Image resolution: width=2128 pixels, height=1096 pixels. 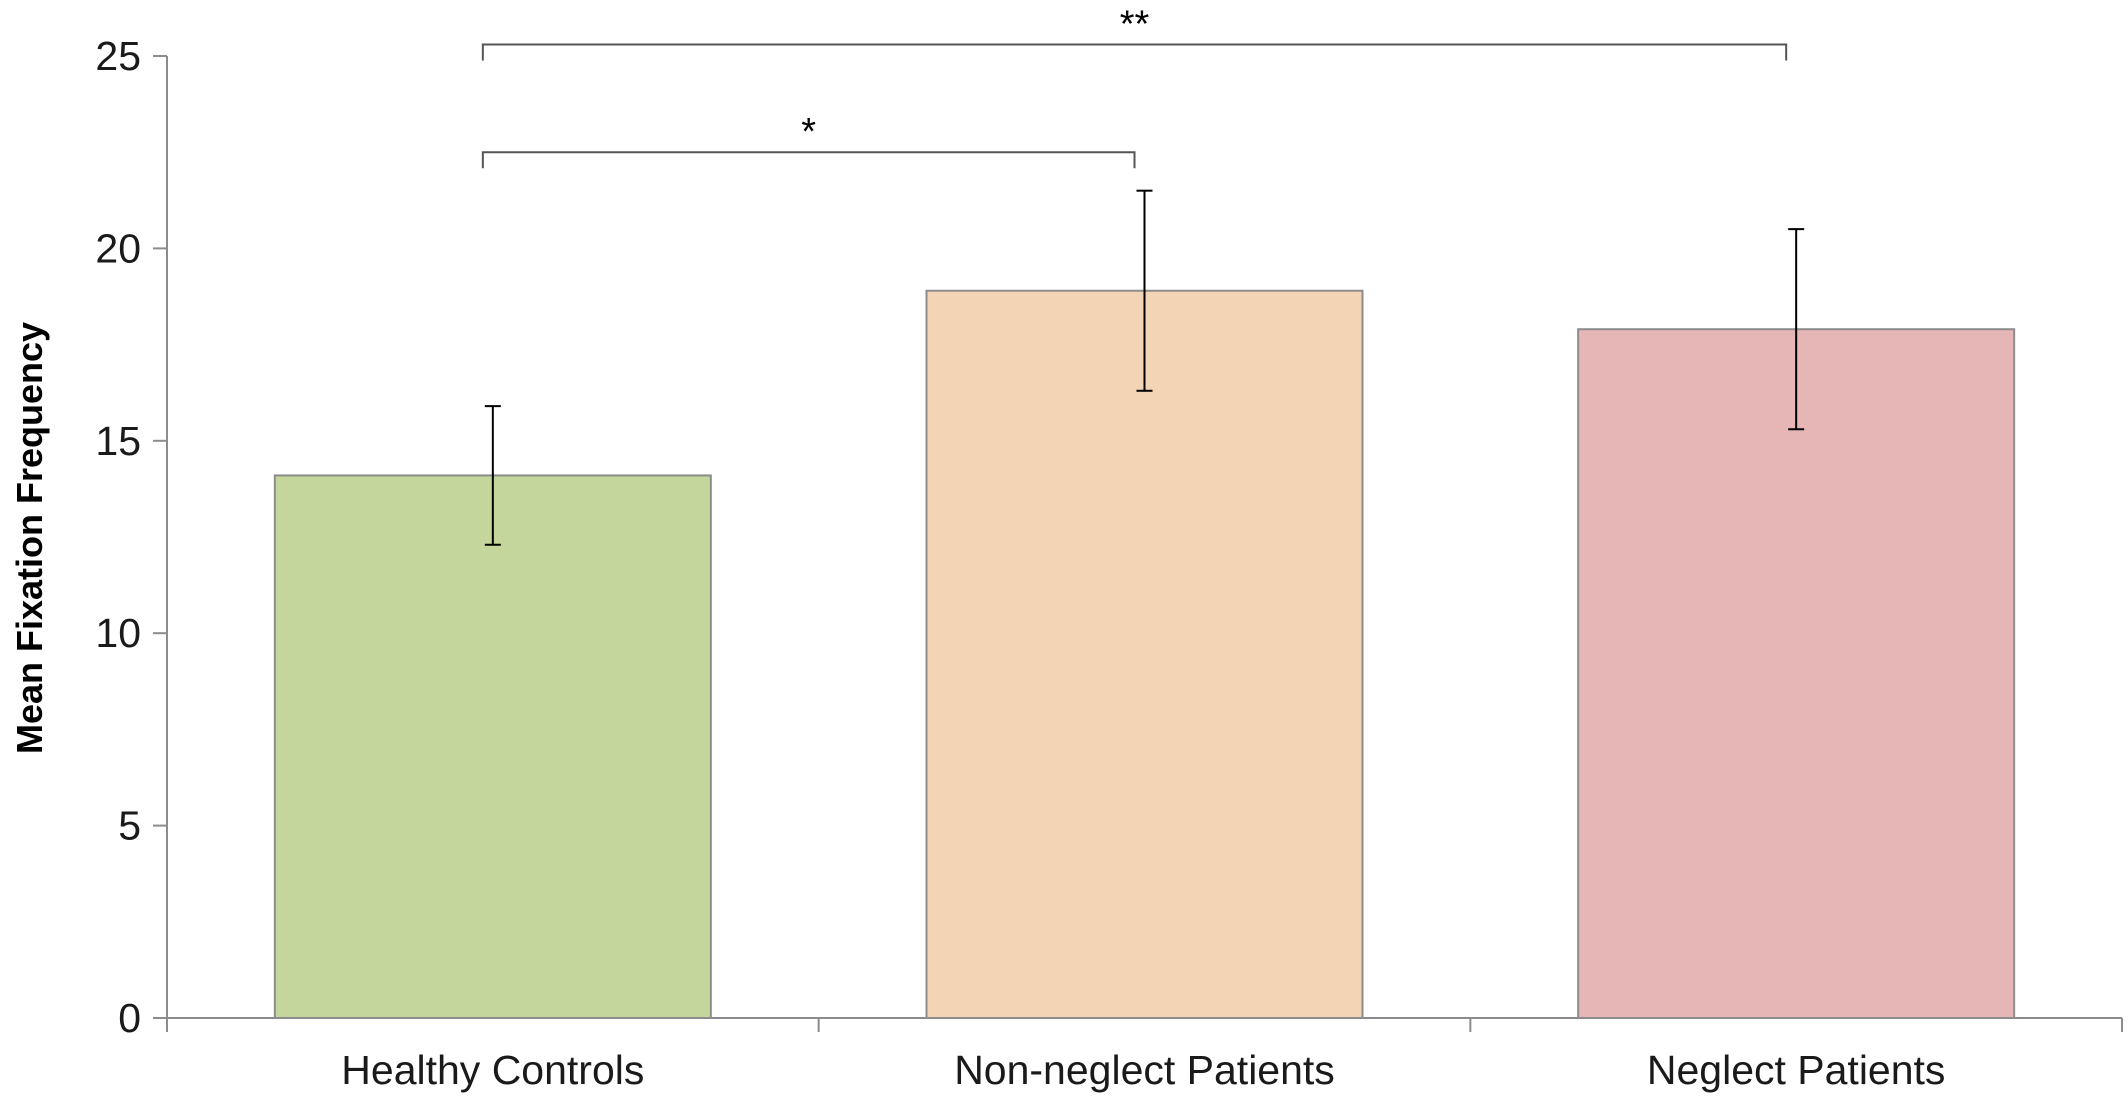 I want to click on significance-label-0: *, so click(x=808, y=132).